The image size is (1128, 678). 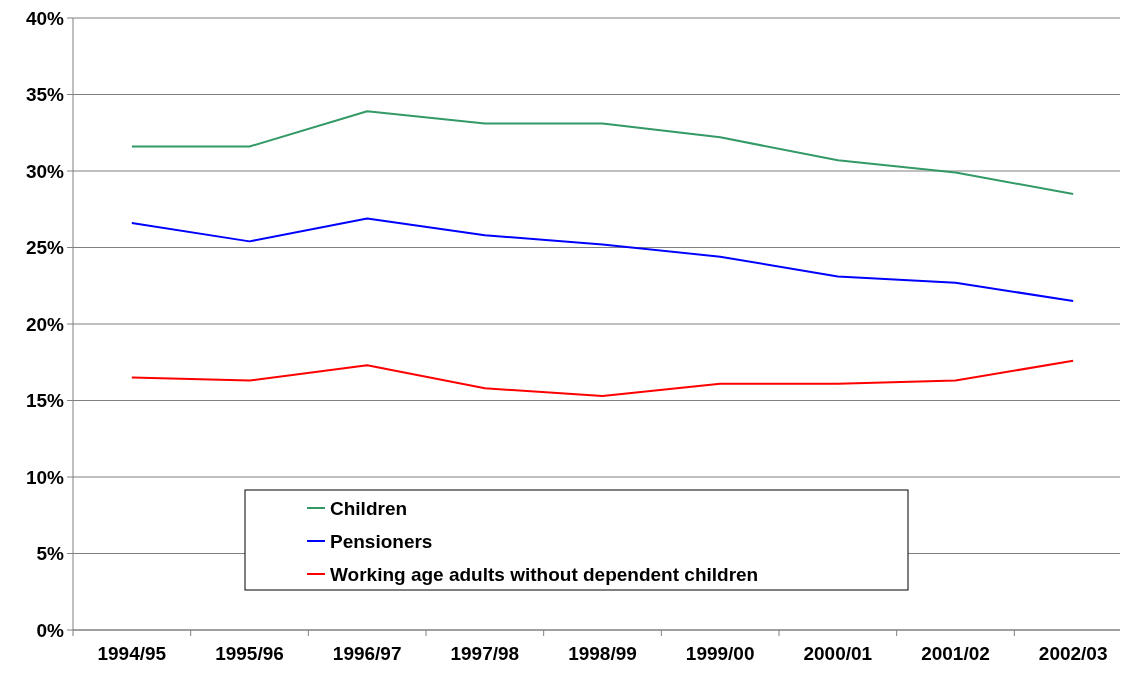 What do you see at coordinates (45, 248) in the screenshot?
I see `y-tick-label: 25%` at bounding box center [45, 248].